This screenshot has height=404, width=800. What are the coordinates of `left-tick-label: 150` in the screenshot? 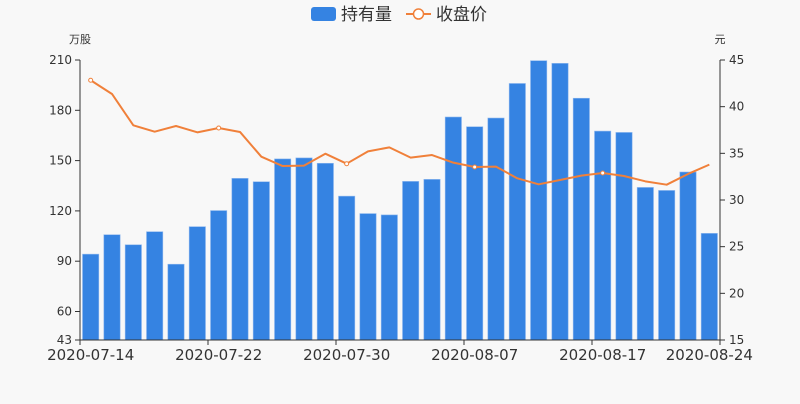 It's located at (60, 161).